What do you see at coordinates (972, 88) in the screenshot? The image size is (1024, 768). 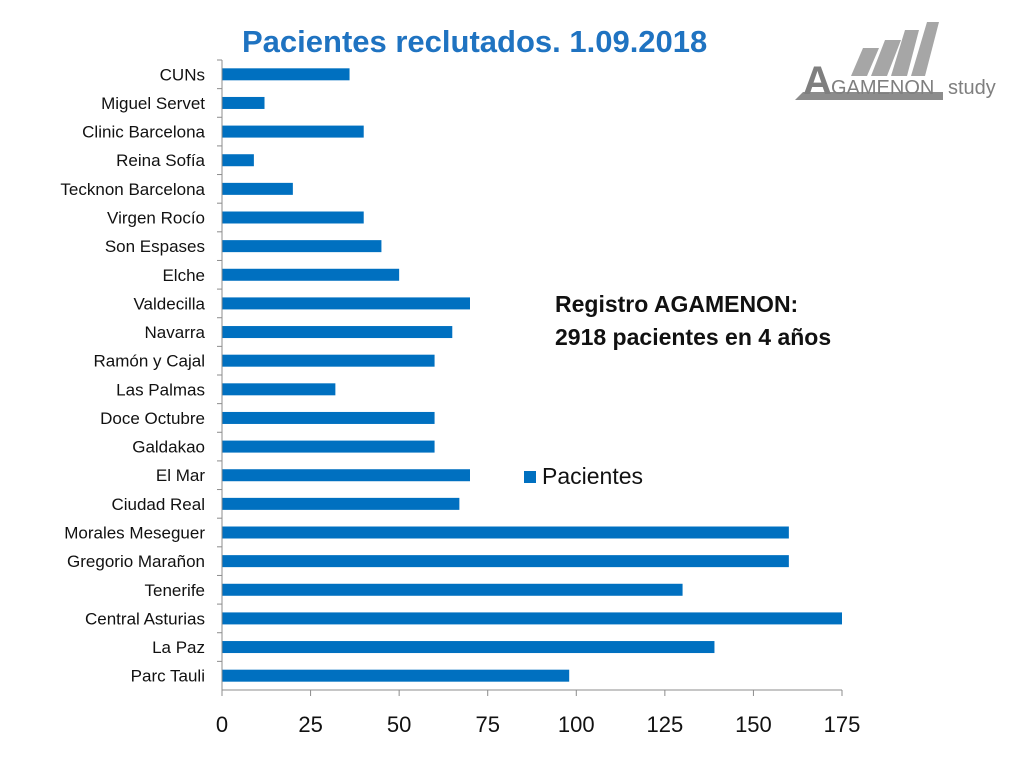 I see `logo-suffix: study` at bounding box center [972, 88].